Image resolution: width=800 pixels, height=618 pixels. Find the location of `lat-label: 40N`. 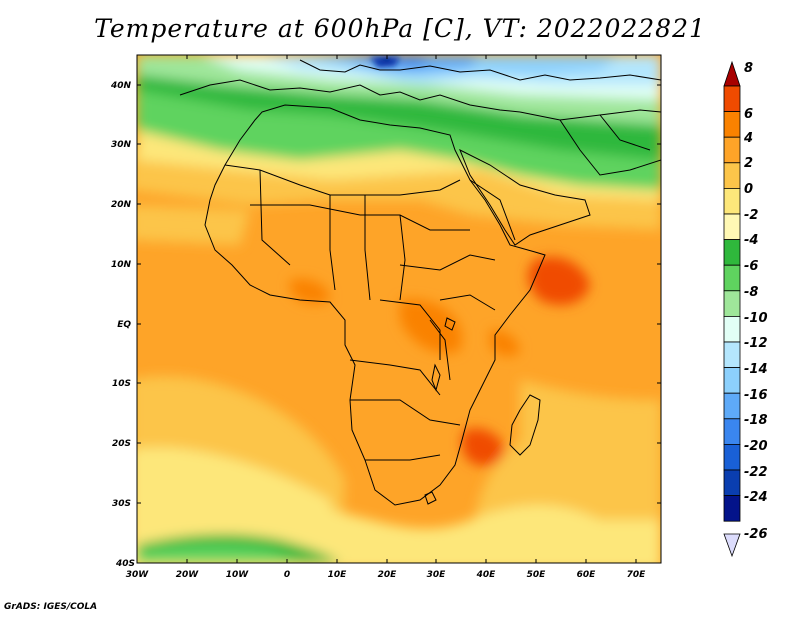

lat-label: 40N is located at coordinates (121, 86).